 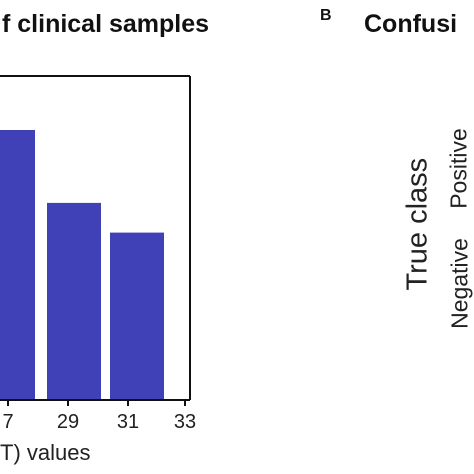 What do you see at coordinates (68, 422) in the screenshot?
I see `x-tick-label-29: 29` at bounding box center [68, 422].